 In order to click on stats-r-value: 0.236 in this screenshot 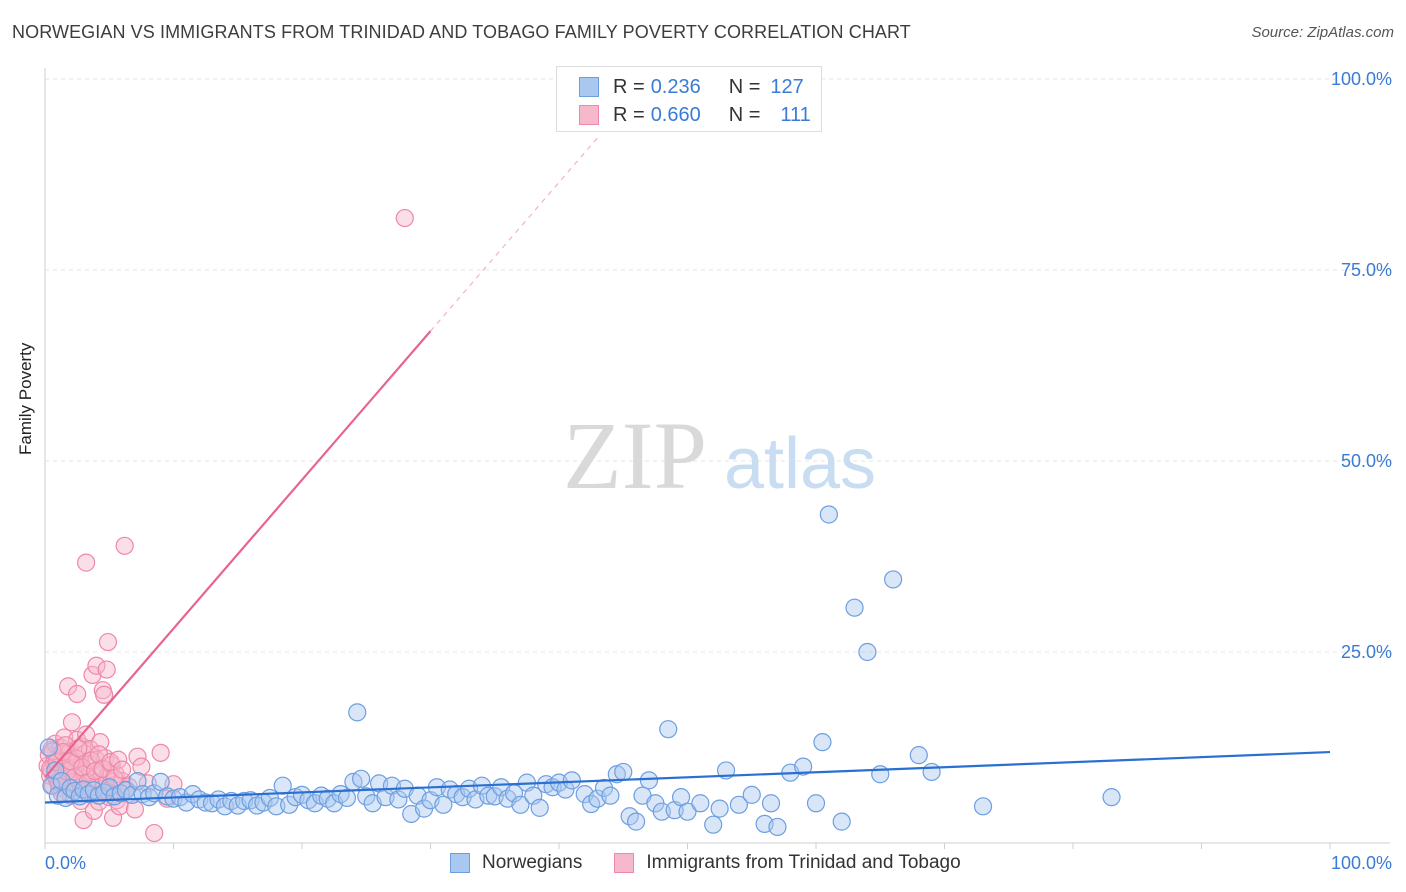, I will do `click(675, 86)`.